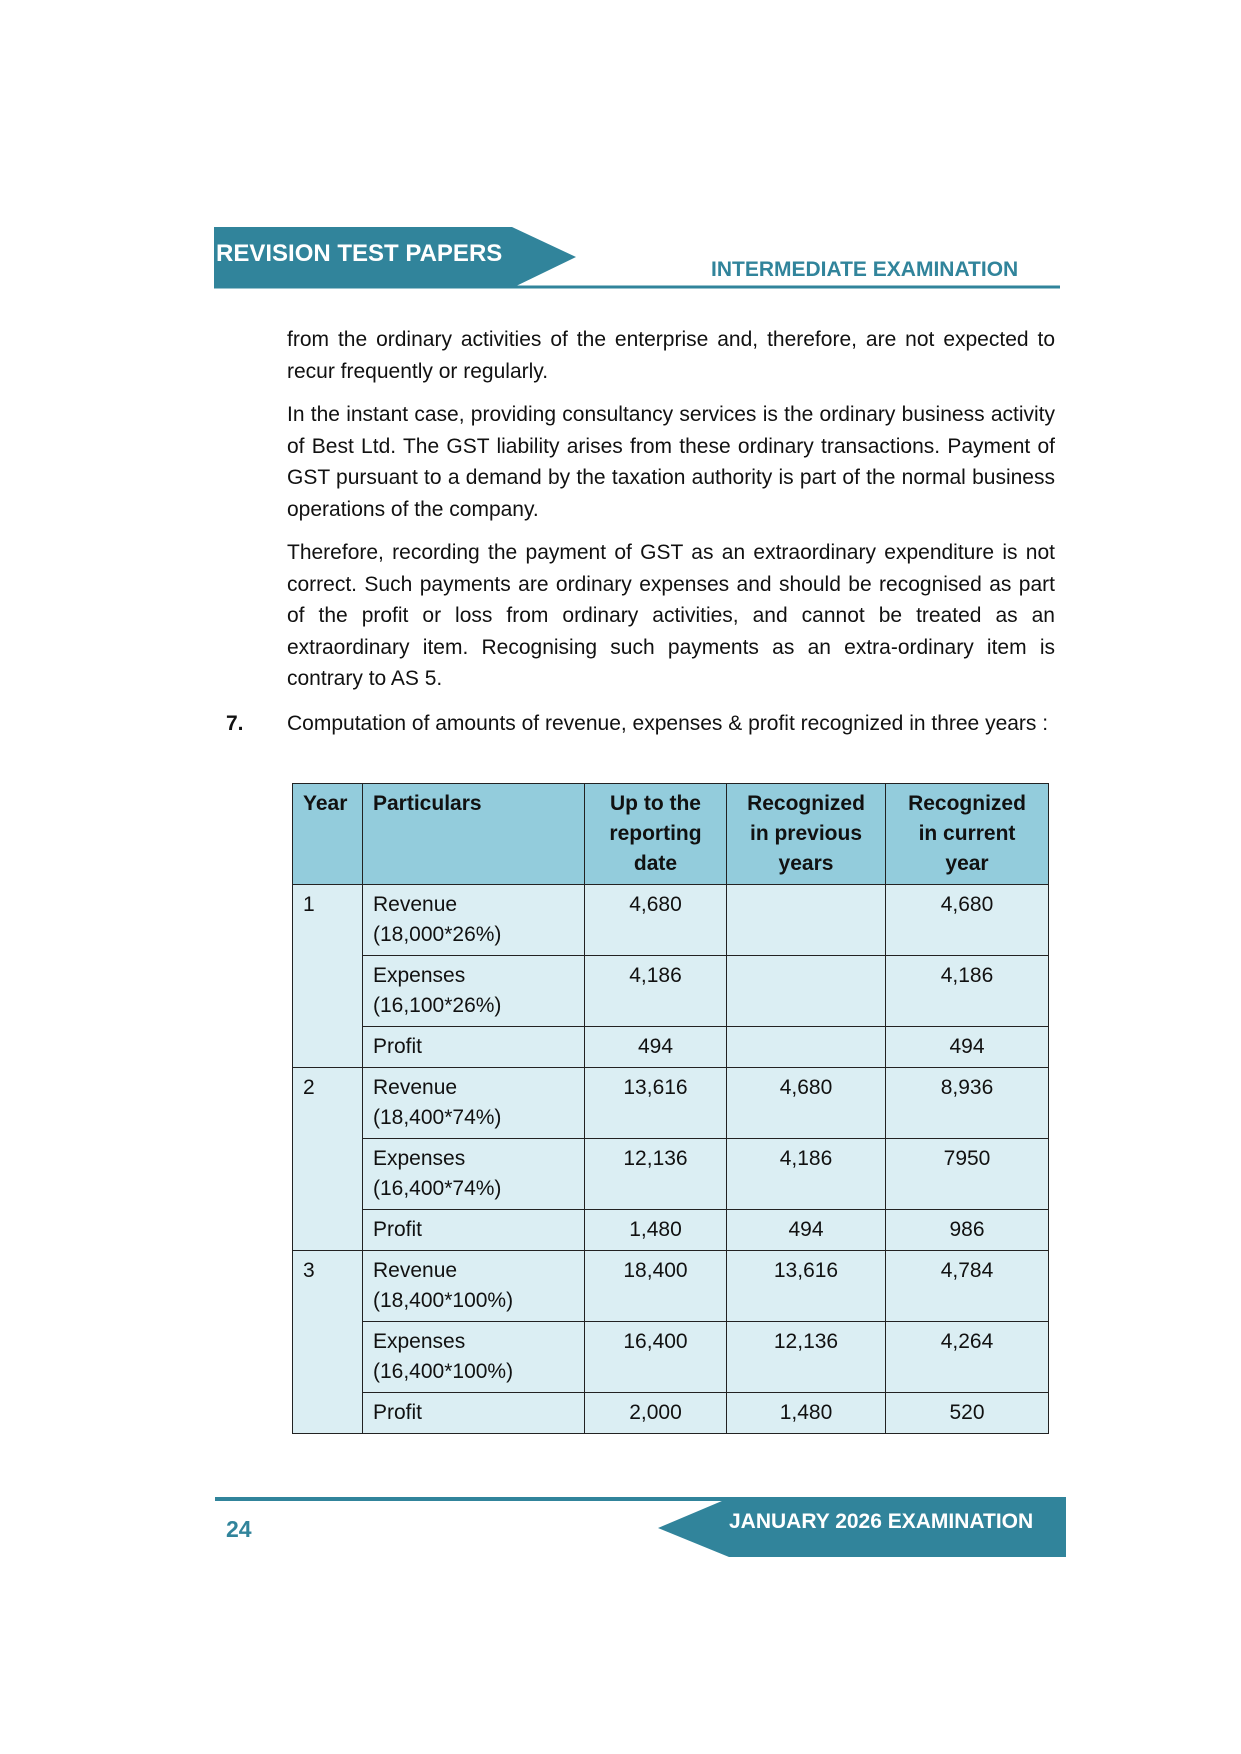 The height and width of the screenshot is (1754, 1241). I want to click on particulars-cell: Expenses (16,100*26%), so click(473, 991).